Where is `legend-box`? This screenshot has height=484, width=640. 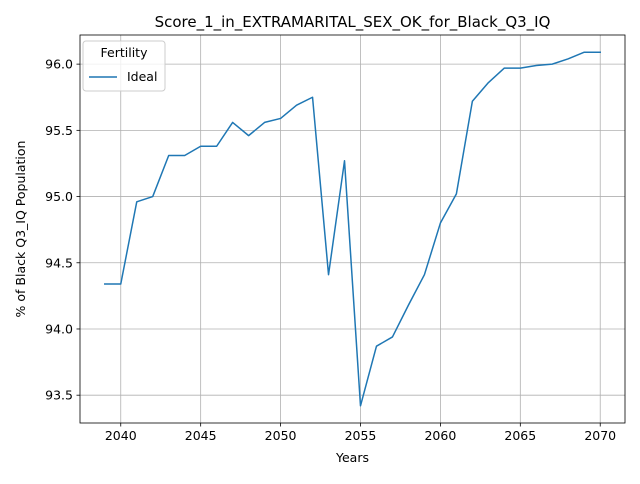
legend-box is located at coordinates (124, 66).